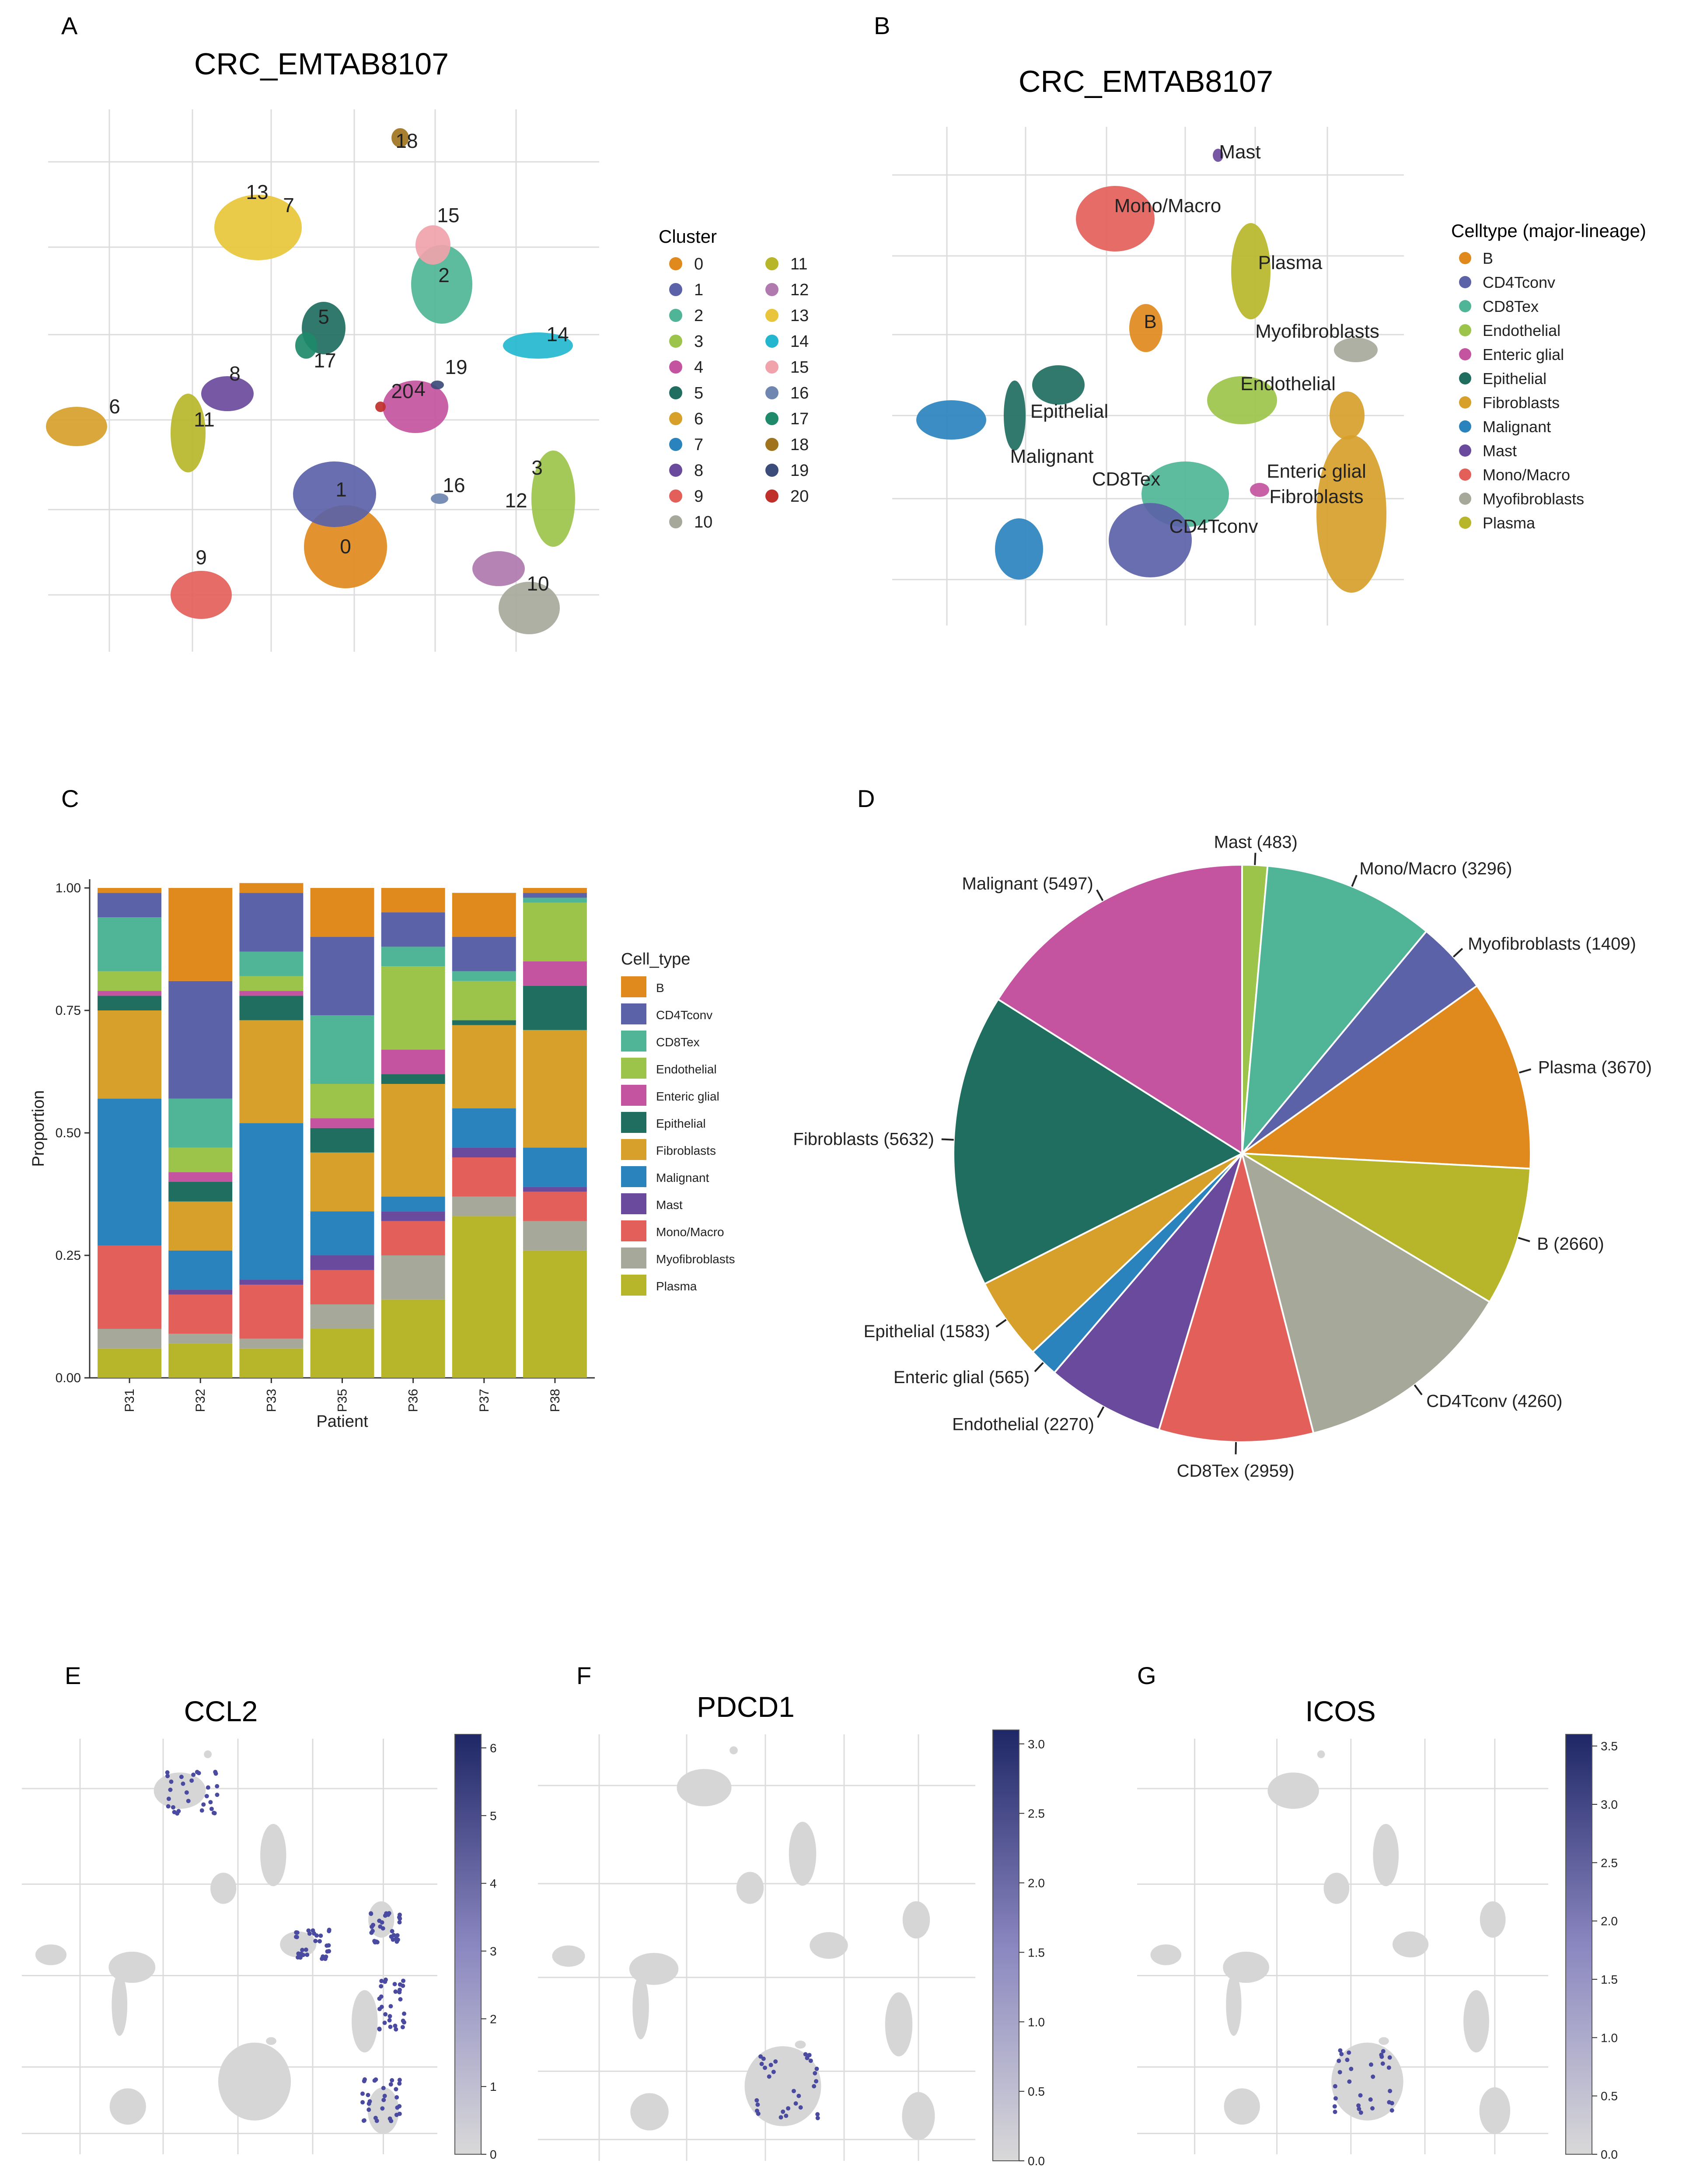 This screenshot has height=2184, width=1686. What do you see at coordinates (682, 1178) in the screenshot?
I see `legend-label: Malignant` at bounding box center [682, 1178].